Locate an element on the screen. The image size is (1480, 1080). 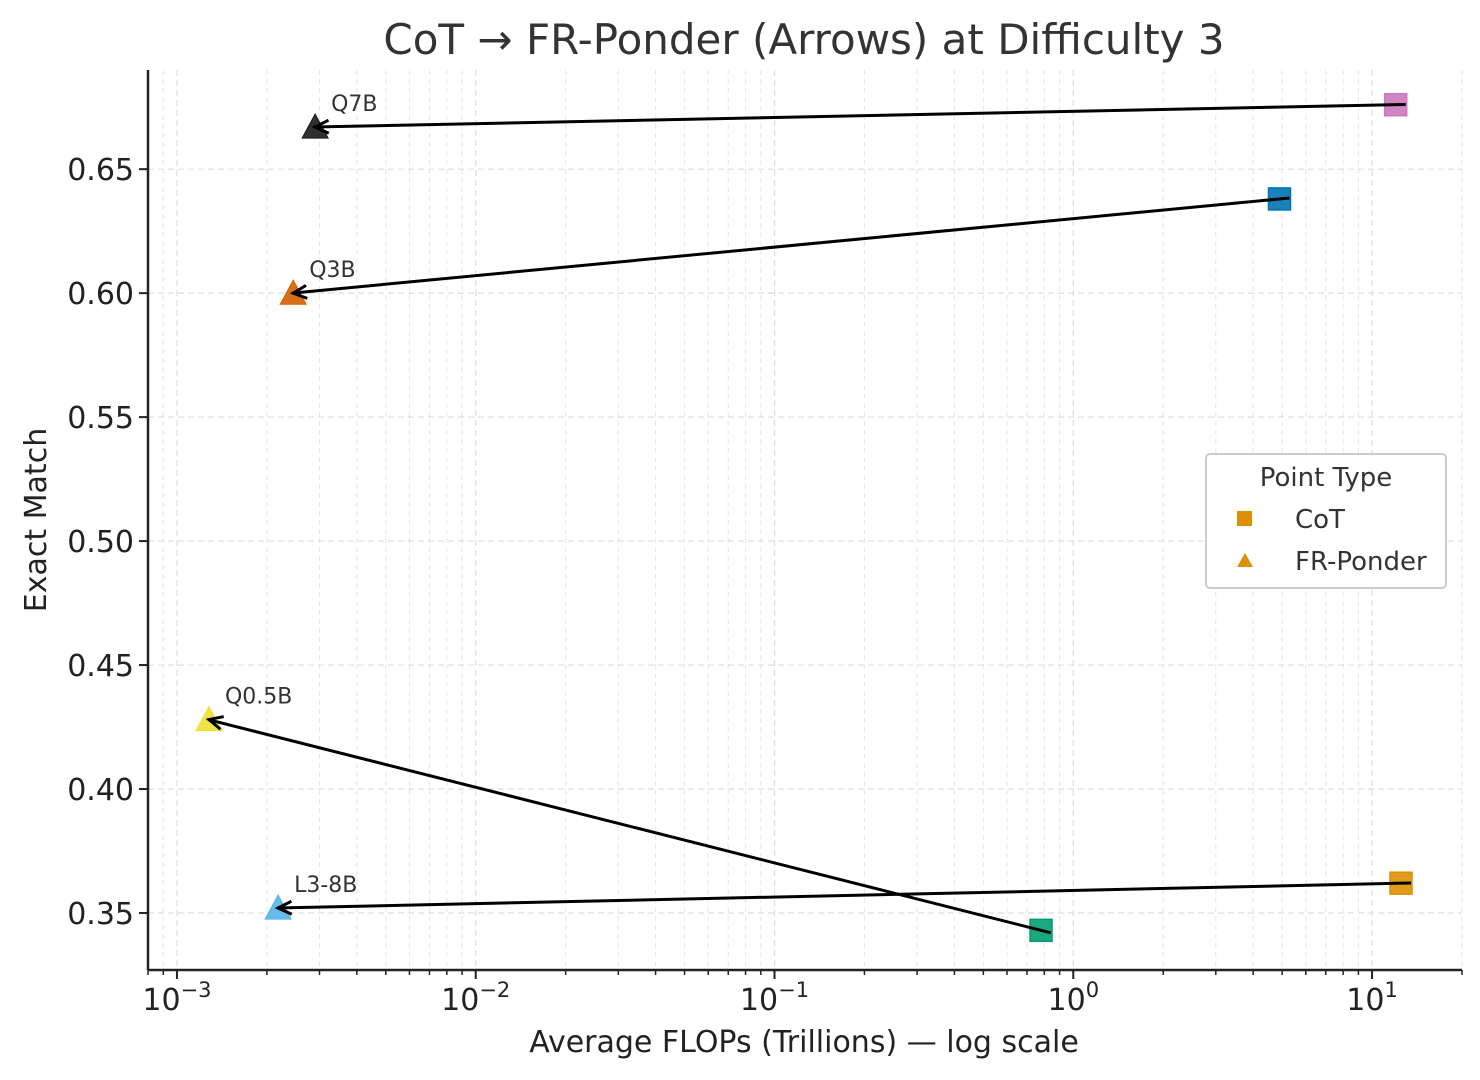
y-axis-label: Exact Match is located at coordinates (36, 520).